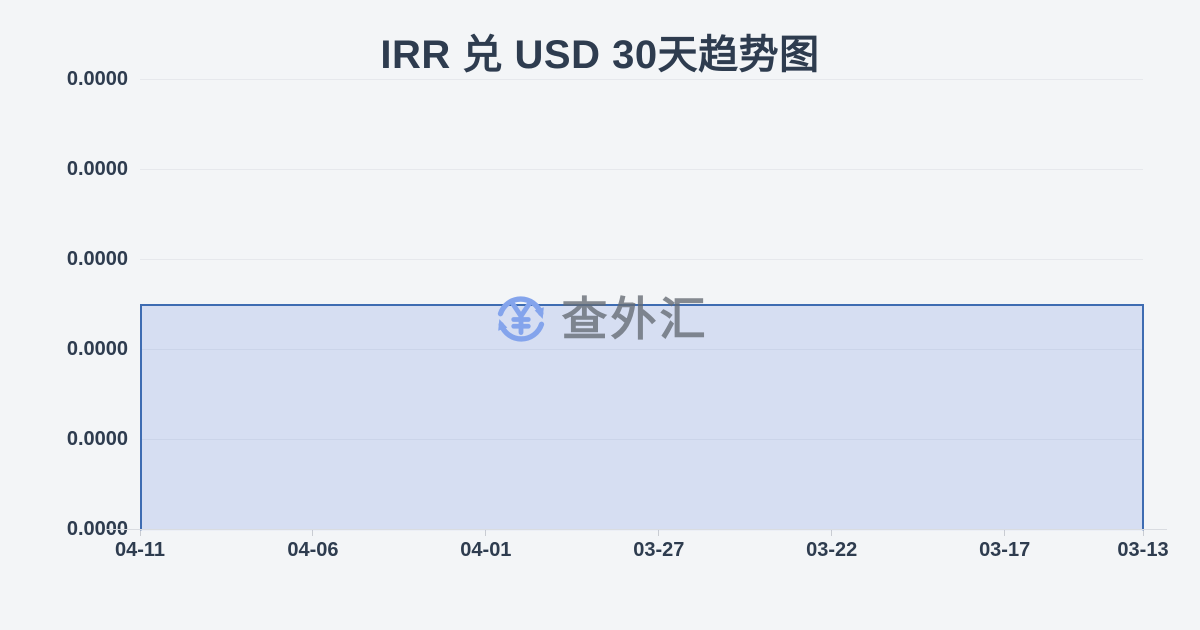 Image resolution: width=1200 pixels, height=630 pixels. Describe the element at coordinates (600, 55) in the screenshot. I see `chart-title: IRR 兑 USD 30天趋势图` at that location.